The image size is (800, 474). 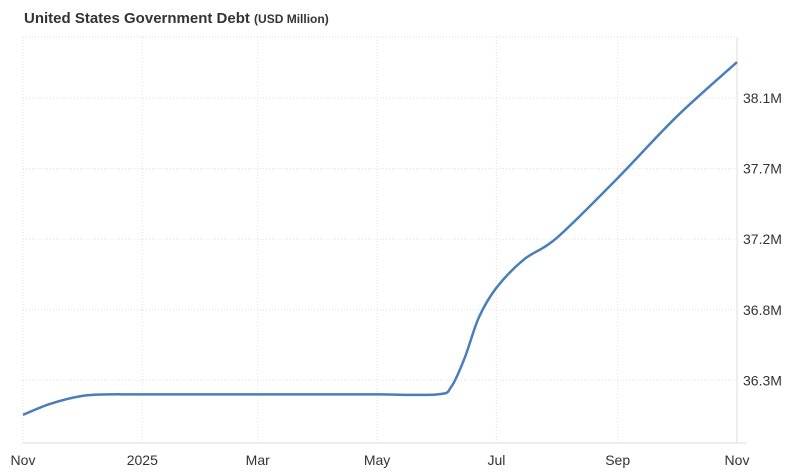 What do you see at coordinates (617, 460) in the screenshot?
I see `x-tick-label: Sep` at bounding box center [617, 460].